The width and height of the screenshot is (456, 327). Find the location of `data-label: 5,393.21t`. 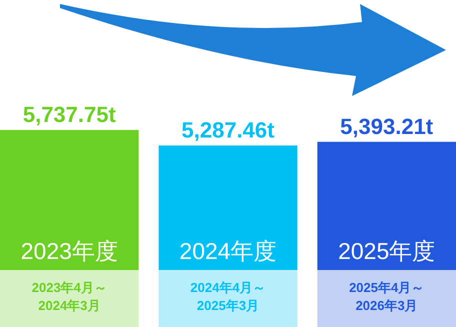

data-label: 5,393.21t is located at coordinates (387, 126).